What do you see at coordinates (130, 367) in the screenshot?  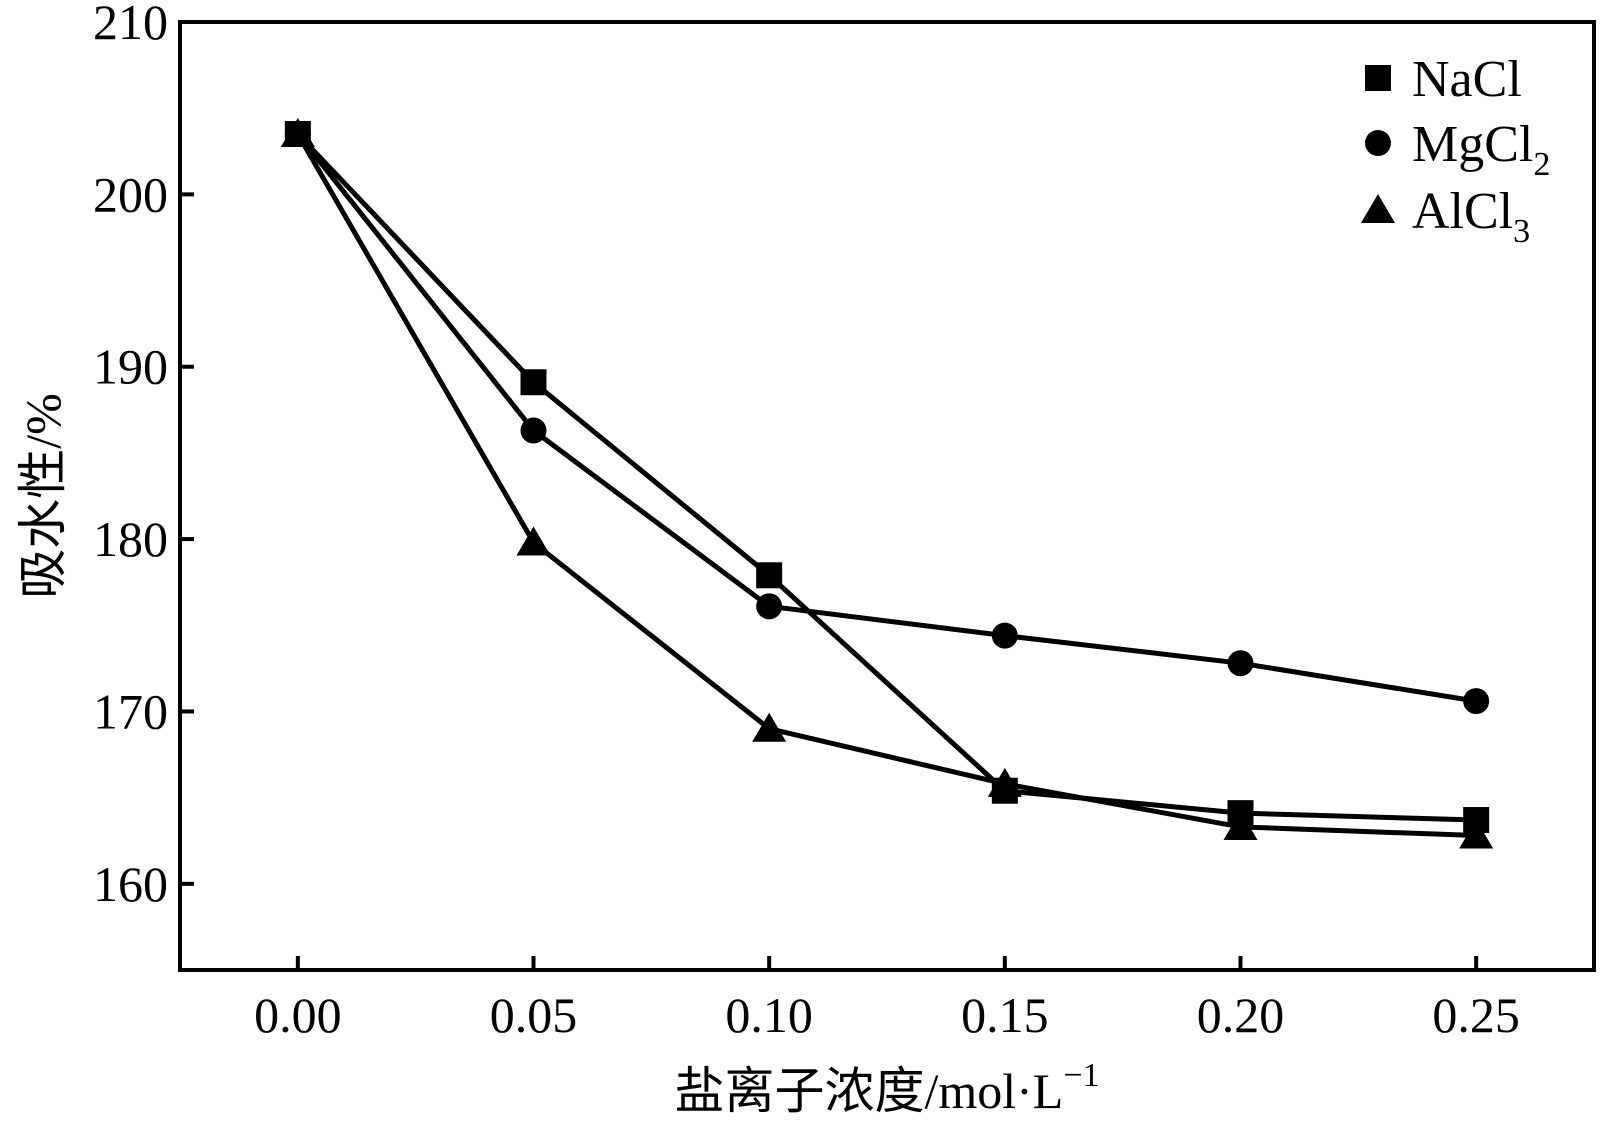 I see `y-tick-label: 190` at bounding box center [130, 367].